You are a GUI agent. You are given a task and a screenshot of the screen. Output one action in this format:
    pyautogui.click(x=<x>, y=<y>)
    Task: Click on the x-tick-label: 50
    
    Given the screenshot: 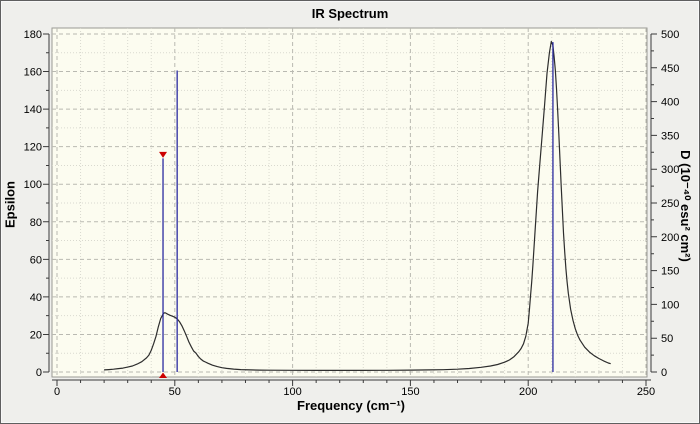 What is the action you would take?
    pyautogui.click(x=175, y=392)
    